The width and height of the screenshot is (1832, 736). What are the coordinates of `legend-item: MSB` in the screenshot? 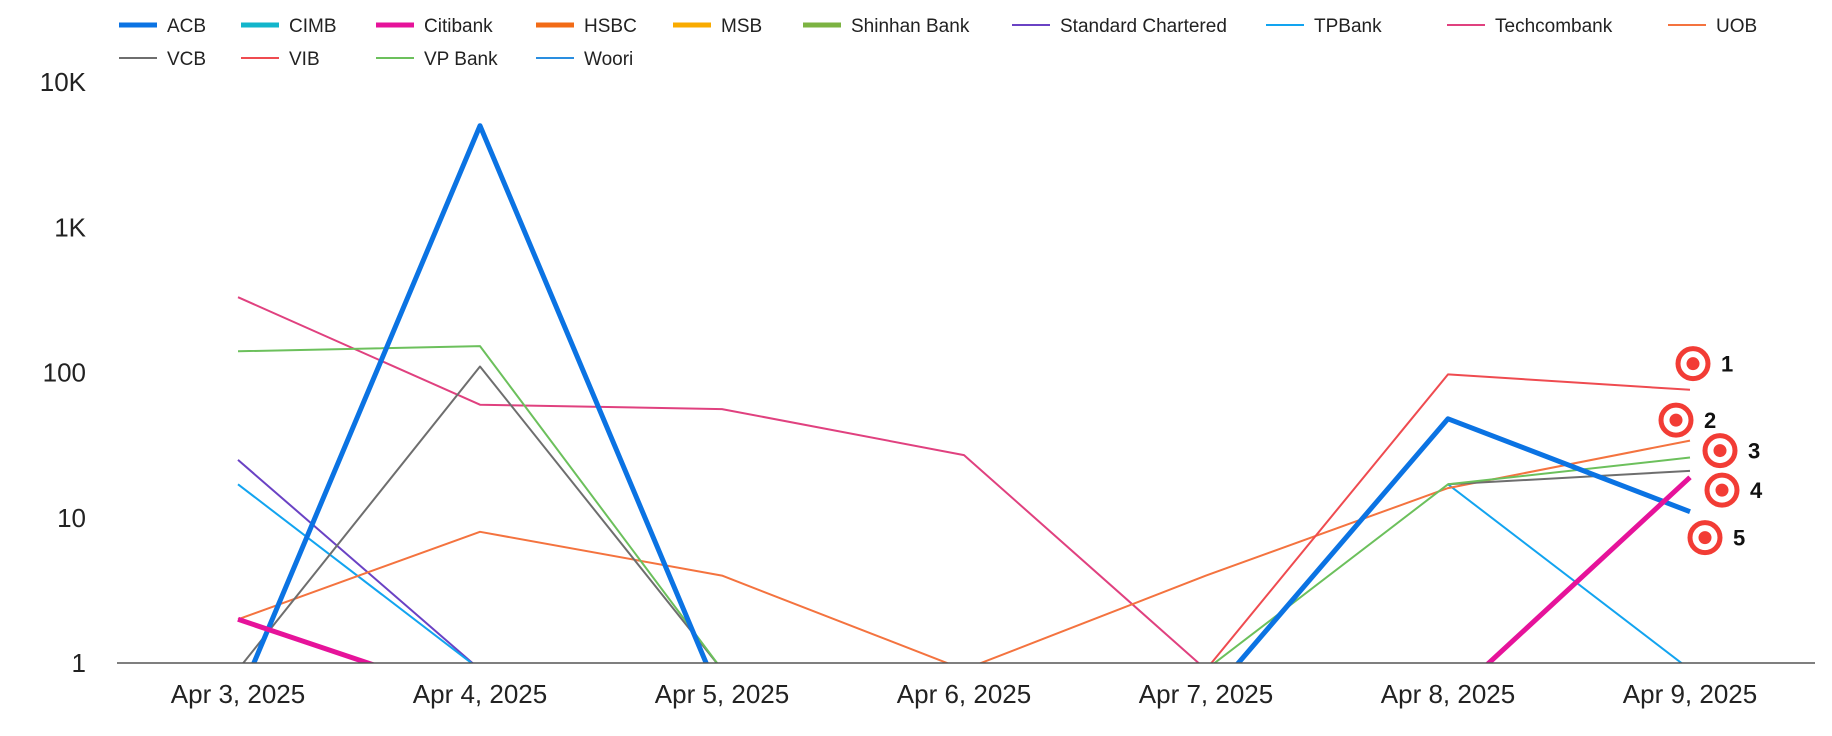 It's located at (717, 26).